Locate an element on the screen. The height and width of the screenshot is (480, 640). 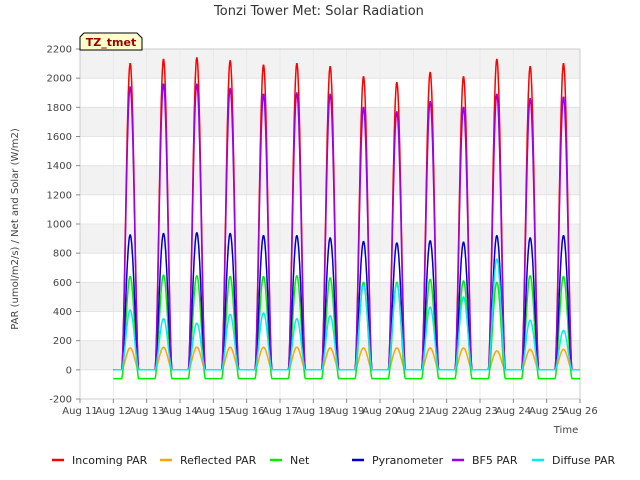
y-tick-label: 1200 is located at coordinates (59, 195).